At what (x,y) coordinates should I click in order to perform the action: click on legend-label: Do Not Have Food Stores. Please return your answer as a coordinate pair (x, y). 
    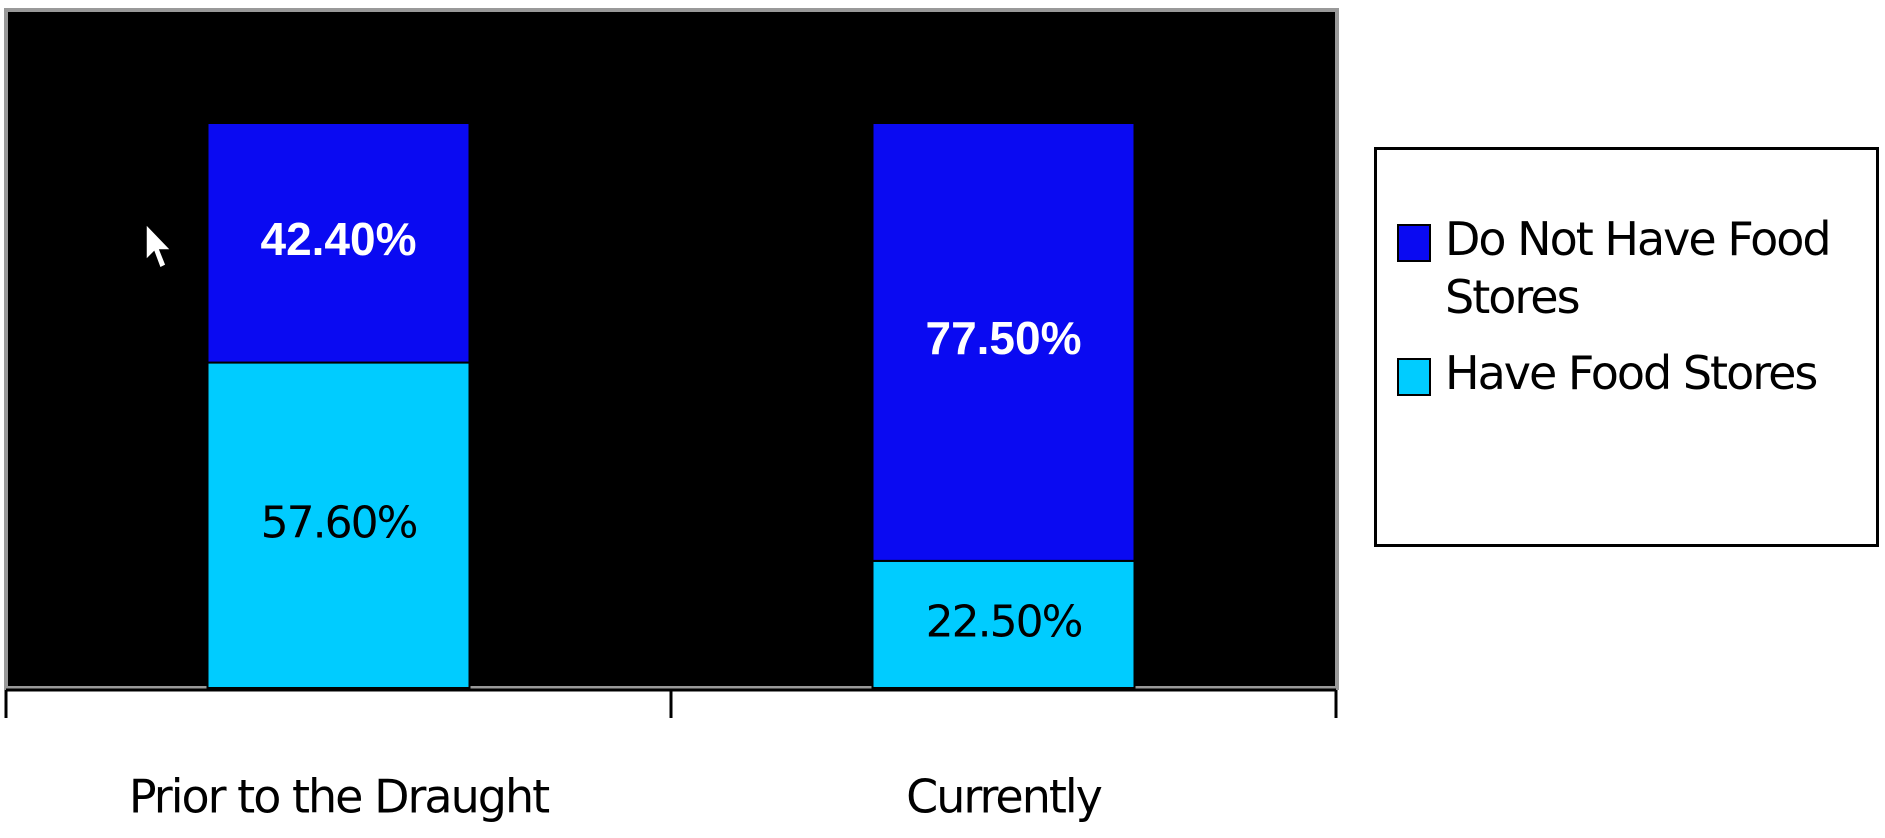
    Looking at the image, I should click on (1638, 268).